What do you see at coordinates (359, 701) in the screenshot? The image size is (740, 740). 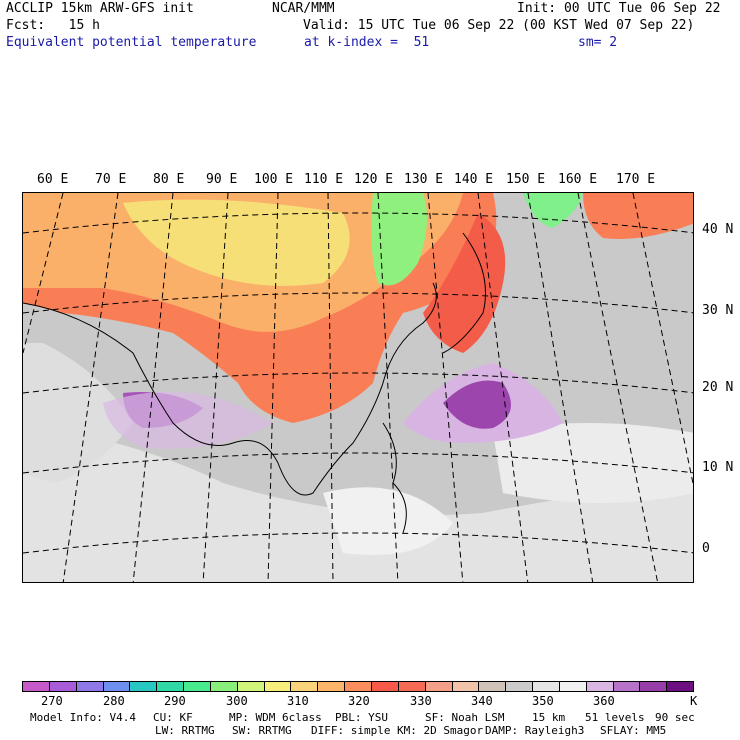 I see `colorbar-label: 320` at bounding box center [359, 701].